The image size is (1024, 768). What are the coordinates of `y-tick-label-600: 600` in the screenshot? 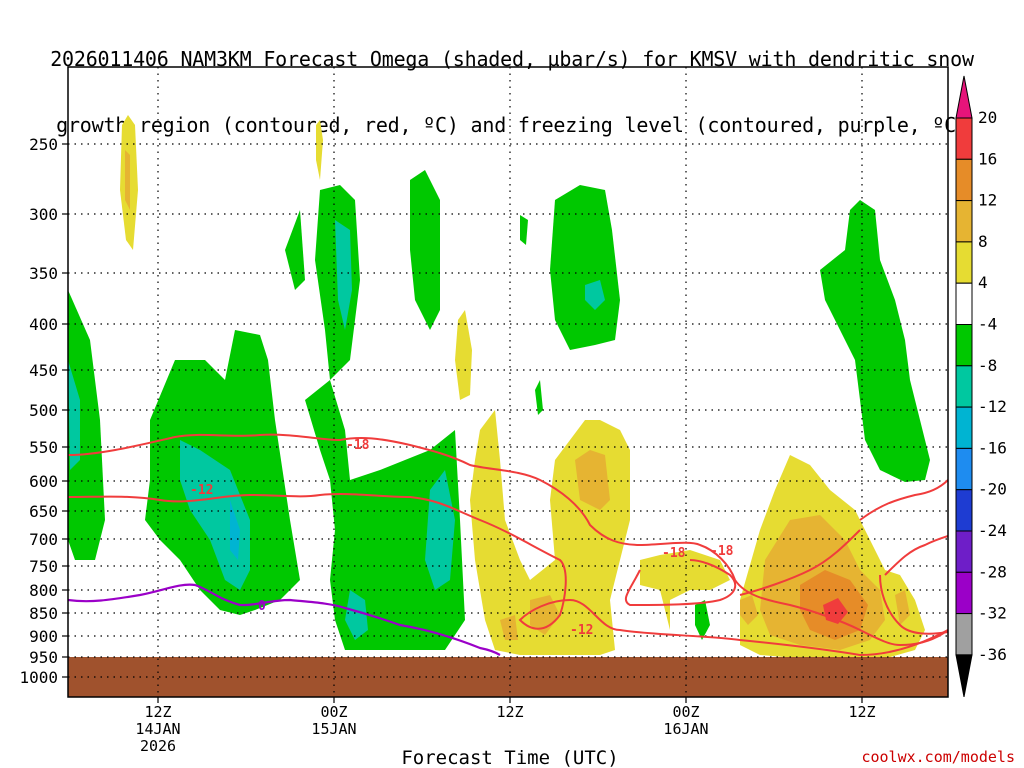 It's located at (43, 481).